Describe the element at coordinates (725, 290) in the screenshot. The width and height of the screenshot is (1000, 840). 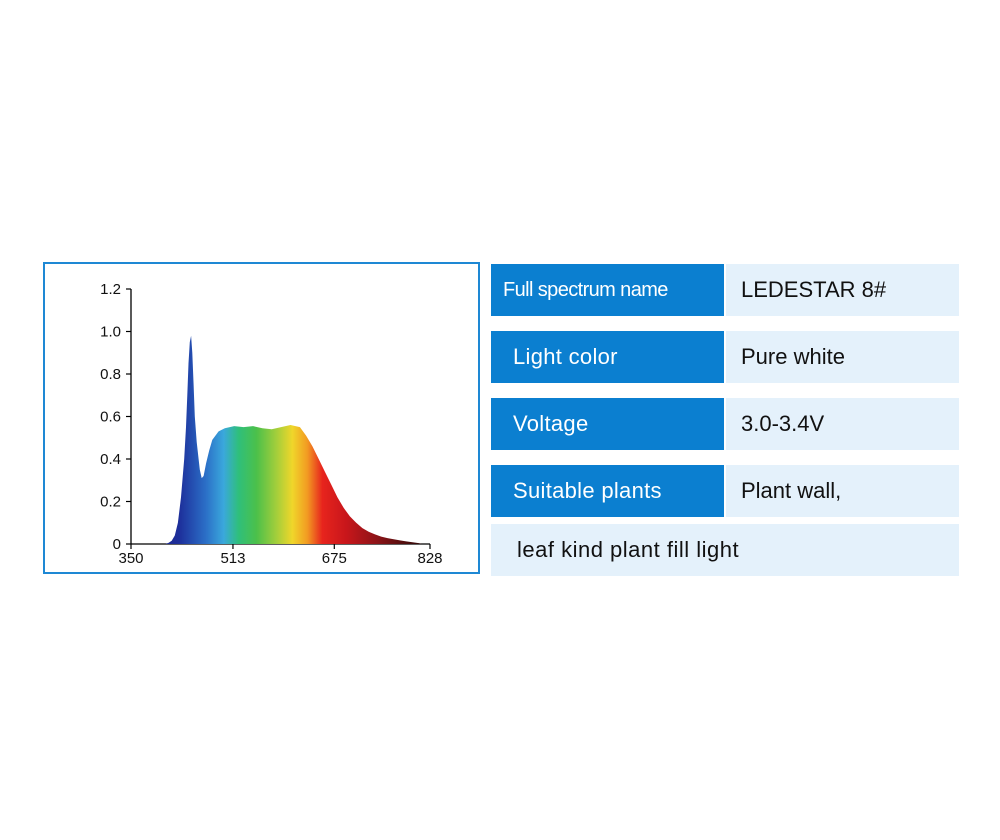
I see `spec-row-name: Full spectrum name LEDESTAR 8#` at that location.